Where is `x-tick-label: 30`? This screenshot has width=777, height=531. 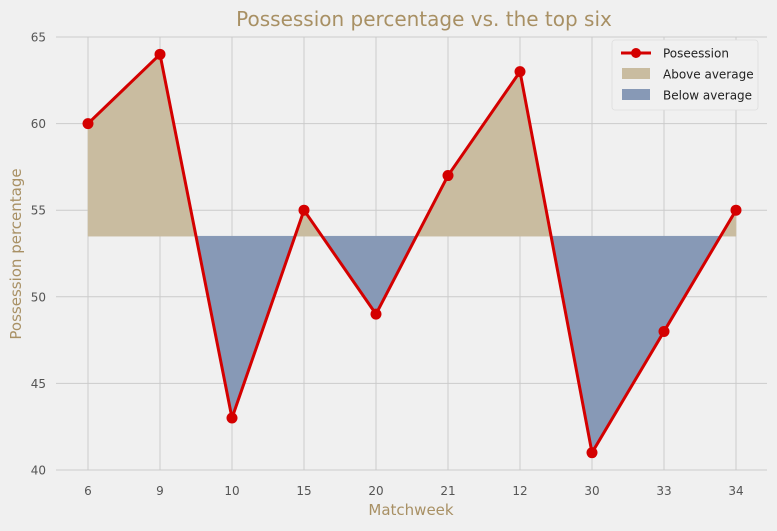 x-tick-label: 30 is located at coordinates (591, 491).